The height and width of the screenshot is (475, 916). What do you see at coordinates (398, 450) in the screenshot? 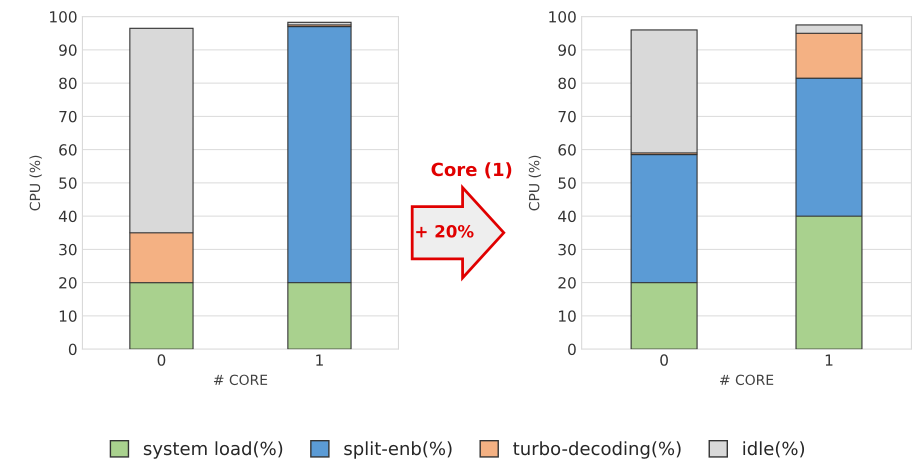
I see `legend-label: split-enb(%)` at bounding box center [398, 450].